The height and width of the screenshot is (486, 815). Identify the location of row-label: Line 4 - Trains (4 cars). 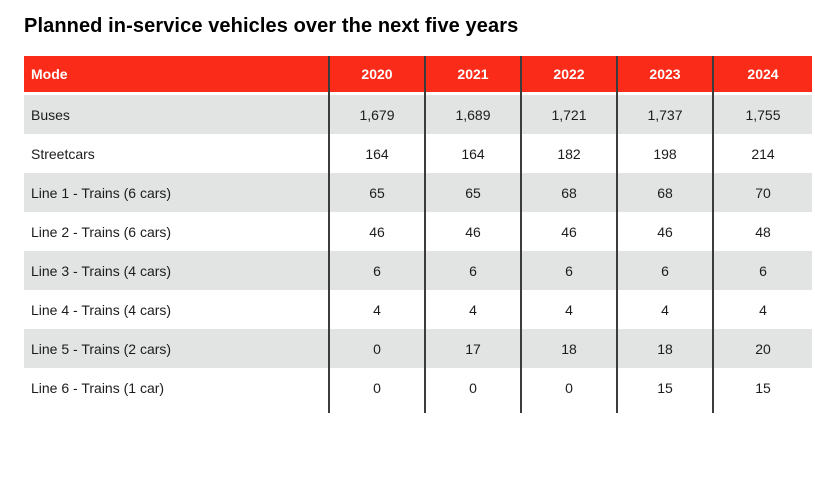
(176, 309).